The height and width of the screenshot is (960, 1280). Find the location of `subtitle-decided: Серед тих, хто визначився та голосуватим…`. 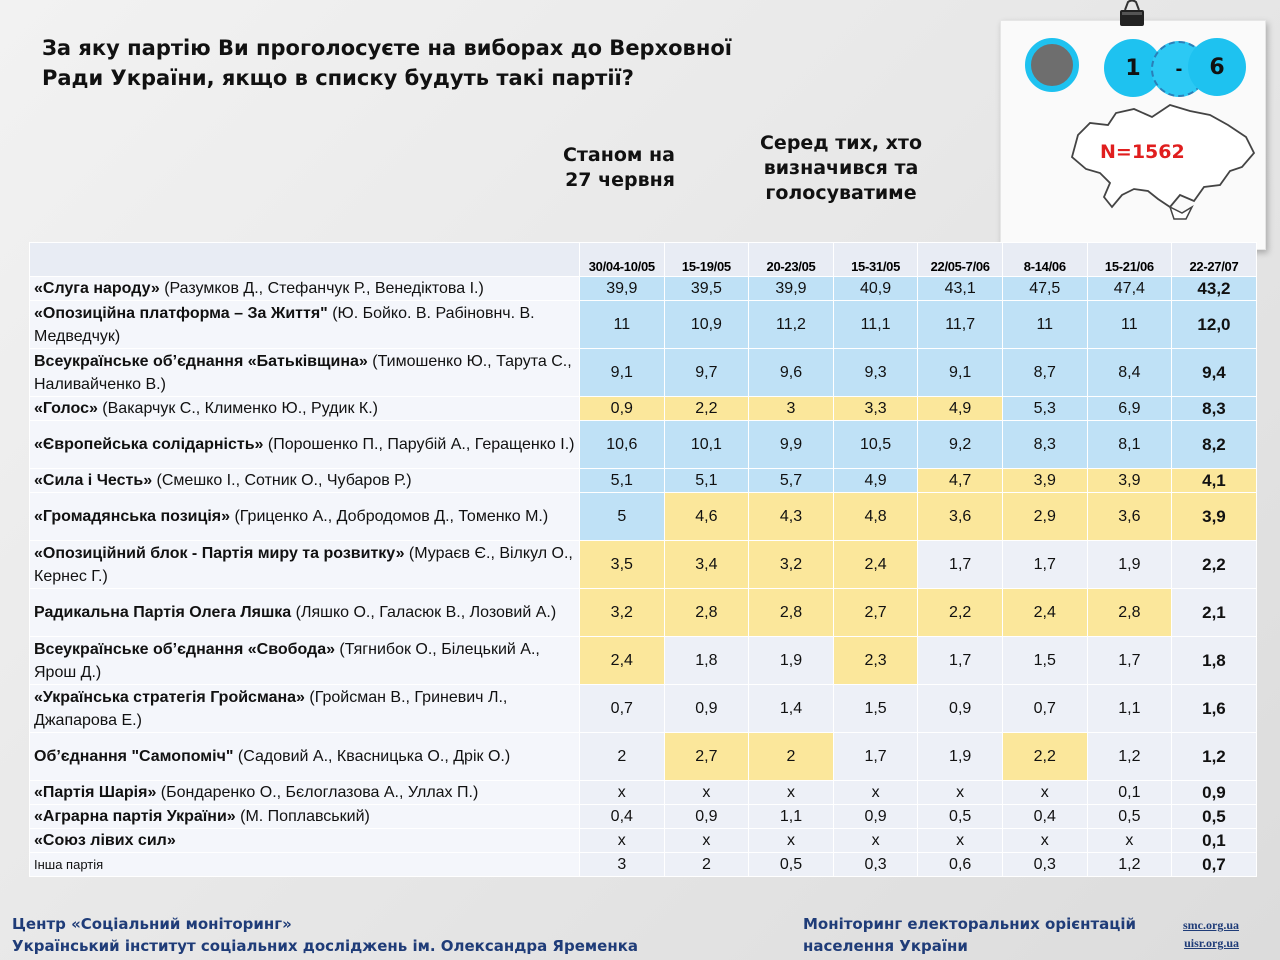

subtitle-decided: Серед тих, хто визначився та голосуватим… is located at coordinates (841, 168).